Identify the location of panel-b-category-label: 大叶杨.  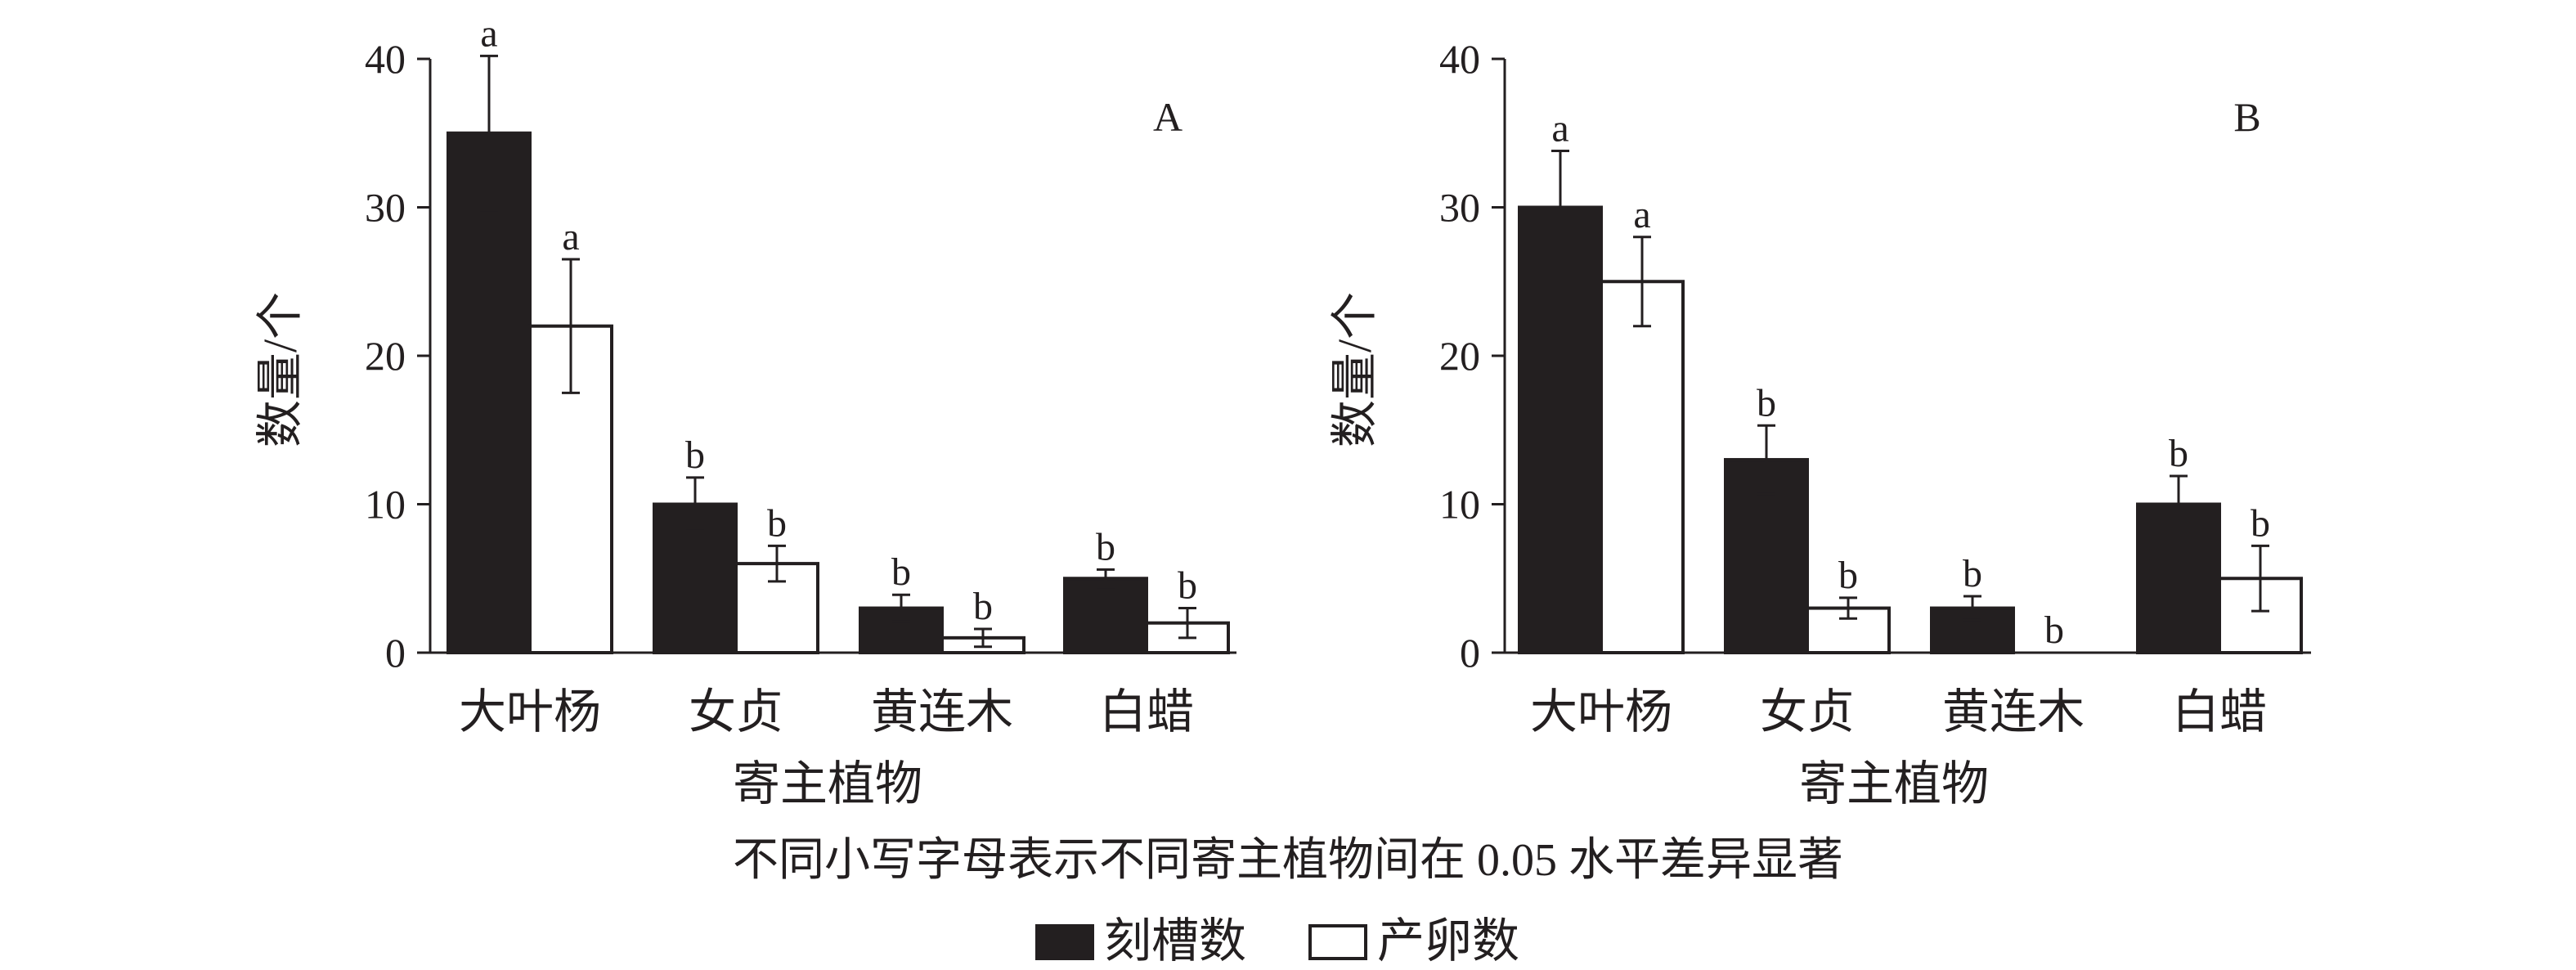
(1601, 712).